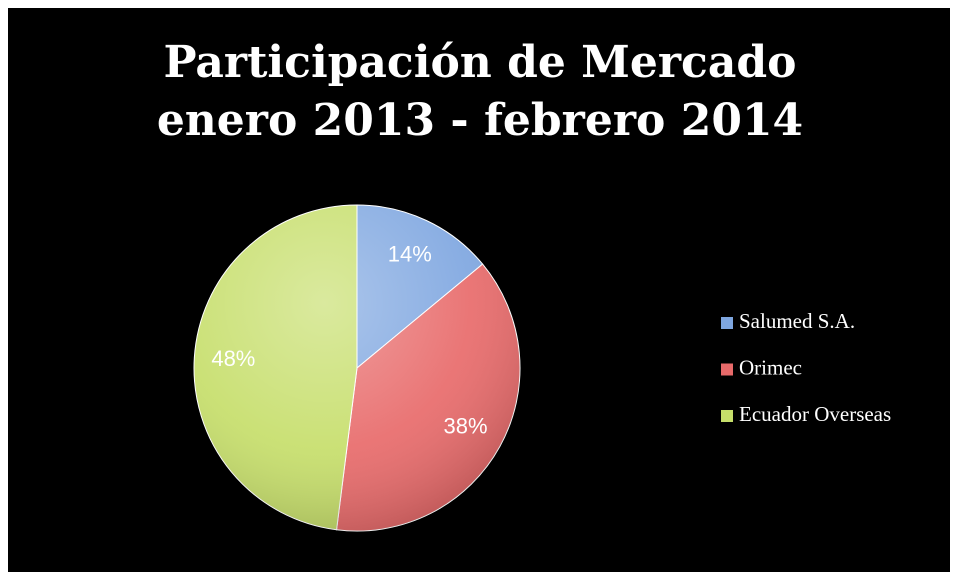  I want to click on data-label: 14%, so click(410, 254).